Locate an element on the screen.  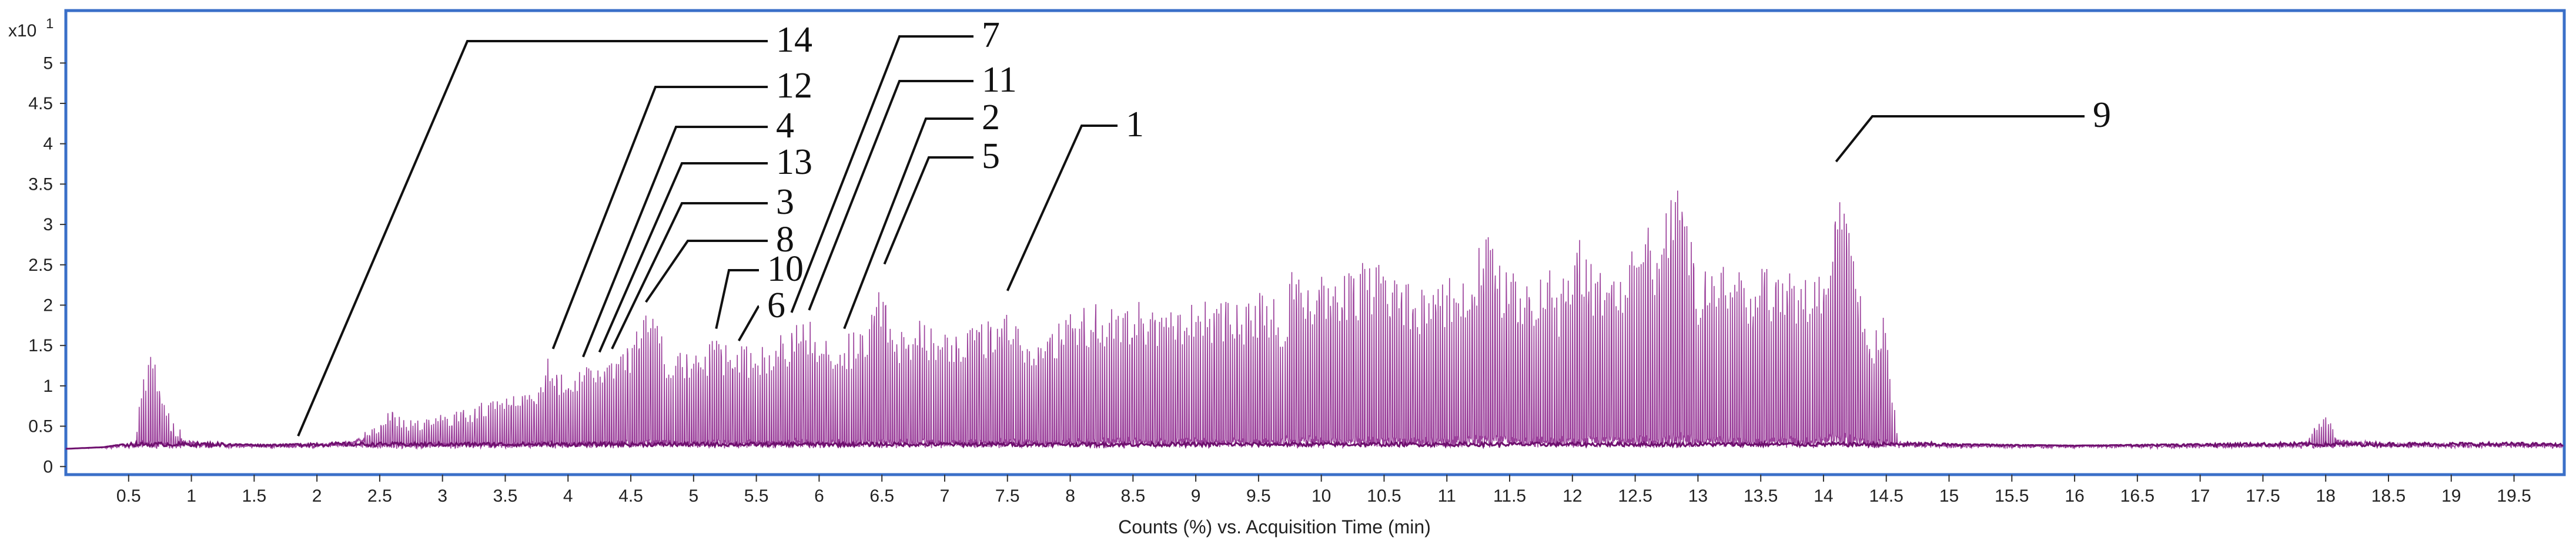
annotation-label: 13 is located at coordinates (794, 162).